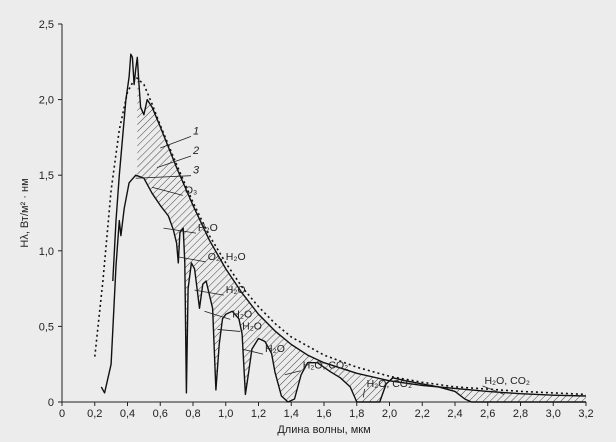  What do you see at coordinates (196, 131) in the screenshot?
I see `annotation-label-n1: 1` at bounding box center [196, 131].